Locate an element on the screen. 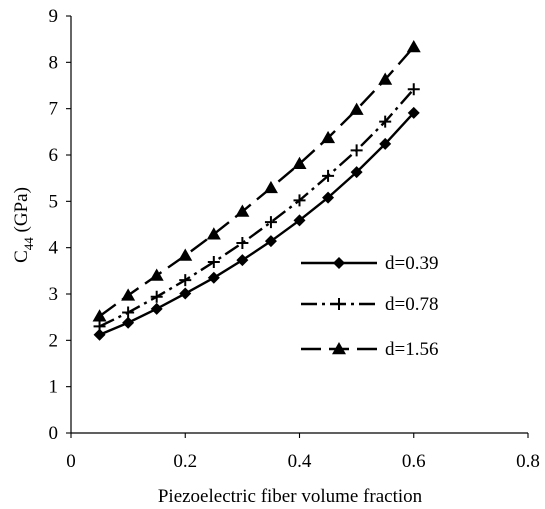 Image resolution: width=545 pixels, height=509 pixels. y-tick-label: 5 is located at coordinates (54, 201).